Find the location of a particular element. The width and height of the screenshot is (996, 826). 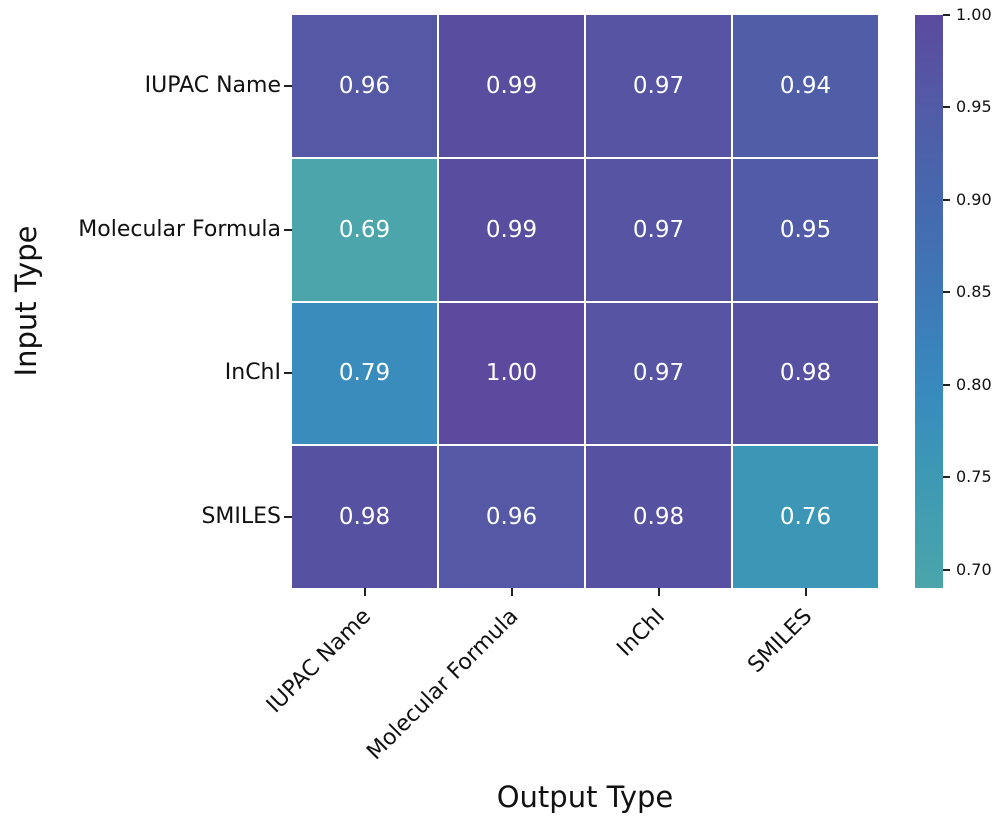

heatmap-cell: 0.79 is located at coordinates (364, 373).